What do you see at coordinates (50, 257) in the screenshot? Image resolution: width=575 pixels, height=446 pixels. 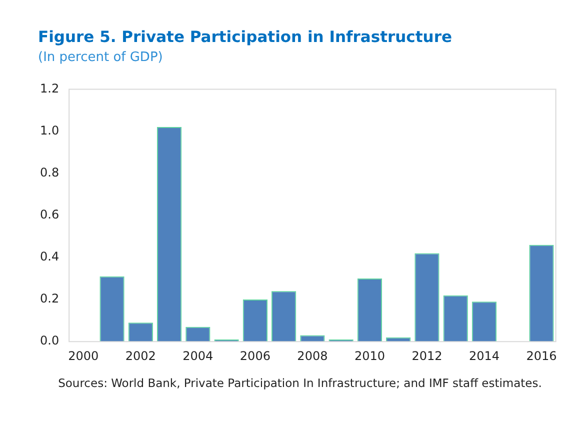 I see `y-tick-label: 0.4` at bounding box center [50, 257].